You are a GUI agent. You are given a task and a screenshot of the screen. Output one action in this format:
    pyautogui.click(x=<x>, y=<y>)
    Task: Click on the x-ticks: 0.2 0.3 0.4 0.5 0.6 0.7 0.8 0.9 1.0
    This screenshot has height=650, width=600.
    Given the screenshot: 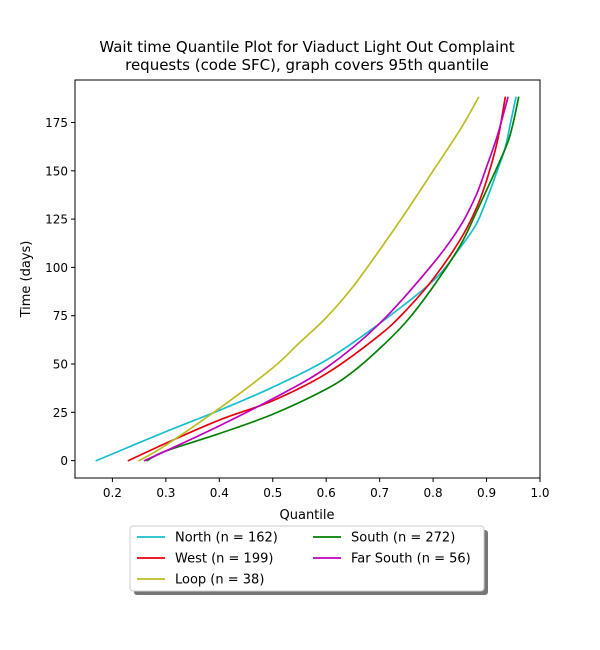 What is the action you would take?
    pyautogui.click(x=326, y=489)
    